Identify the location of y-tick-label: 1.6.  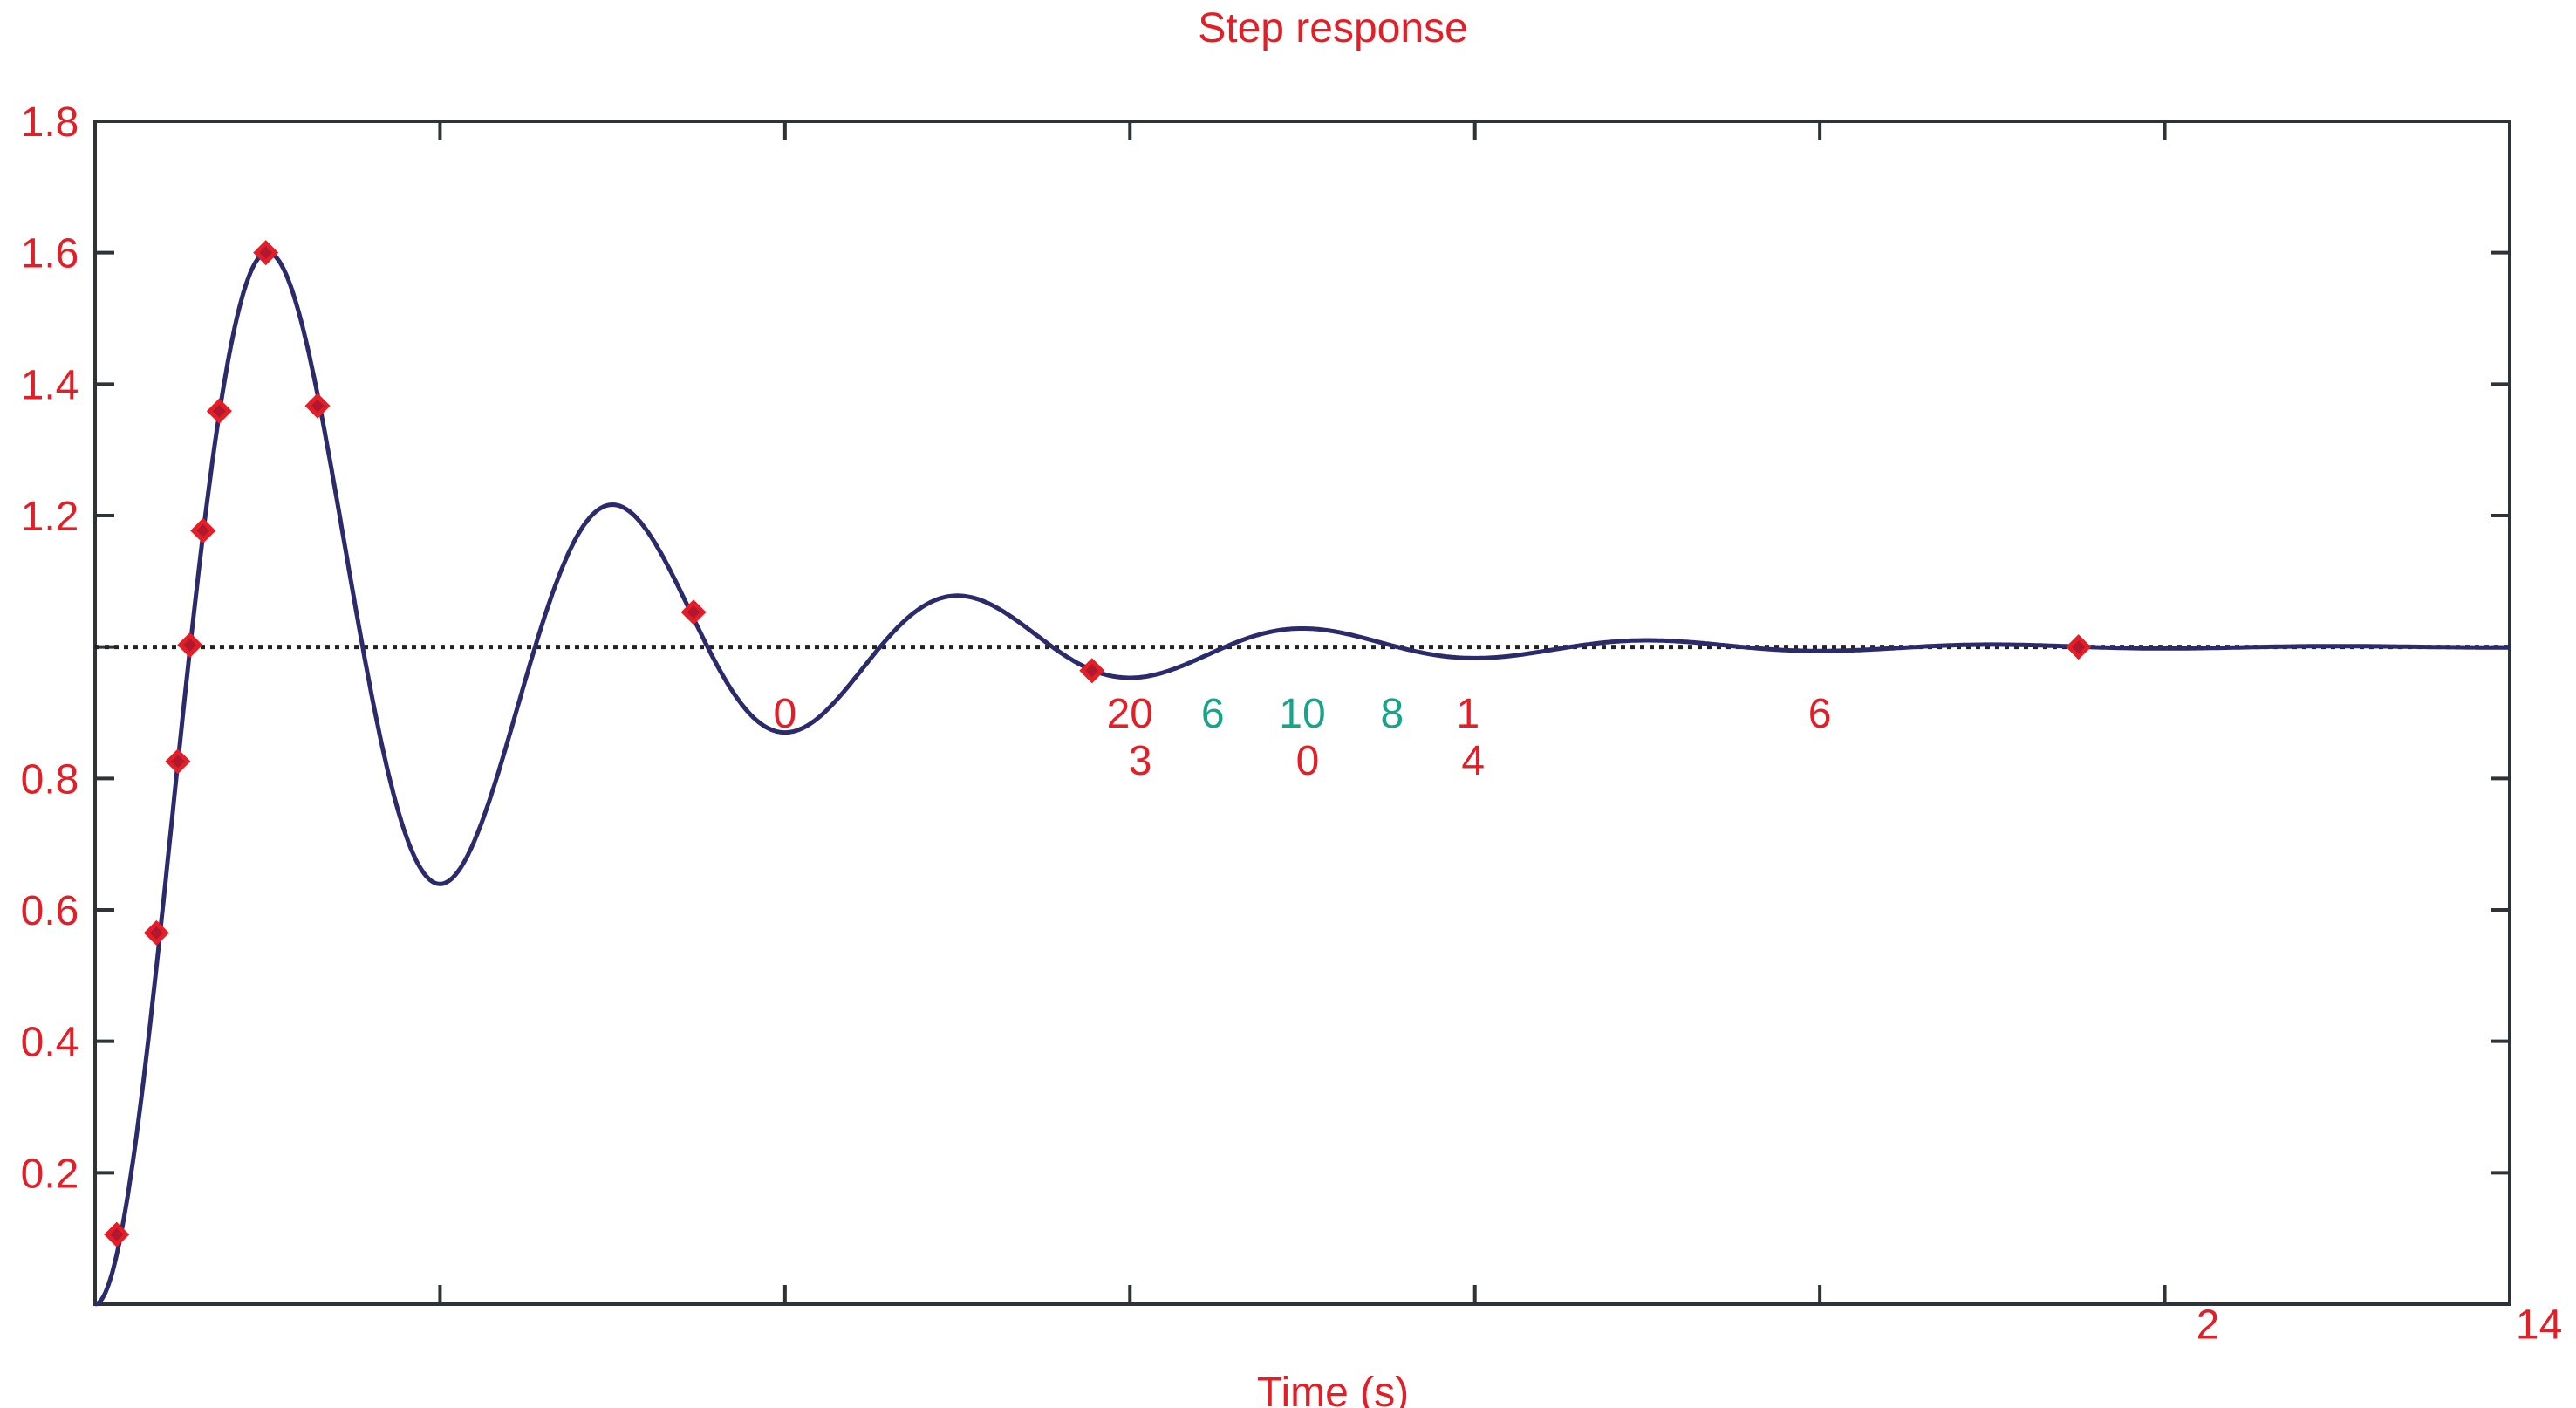
(50, 254).